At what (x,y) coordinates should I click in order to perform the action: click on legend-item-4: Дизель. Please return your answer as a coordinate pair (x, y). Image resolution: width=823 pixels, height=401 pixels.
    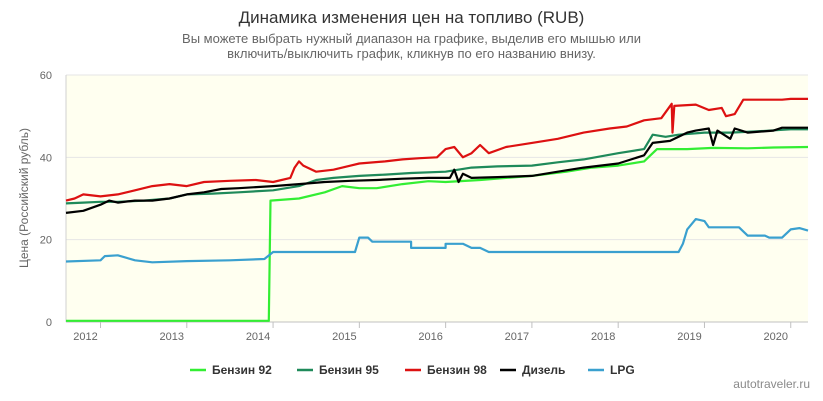
    Looking at the image, I should click on (532, 370).